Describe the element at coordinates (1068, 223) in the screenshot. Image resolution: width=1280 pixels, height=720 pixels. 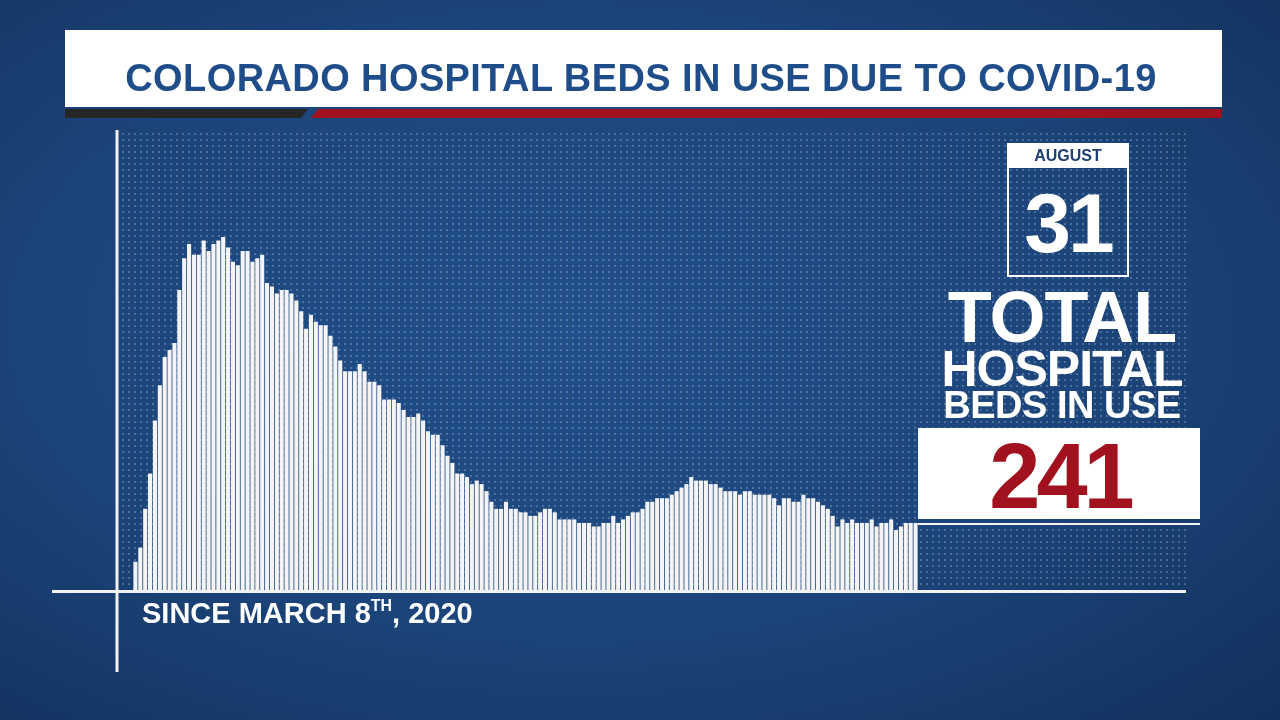
I see `text: 31` at that location.